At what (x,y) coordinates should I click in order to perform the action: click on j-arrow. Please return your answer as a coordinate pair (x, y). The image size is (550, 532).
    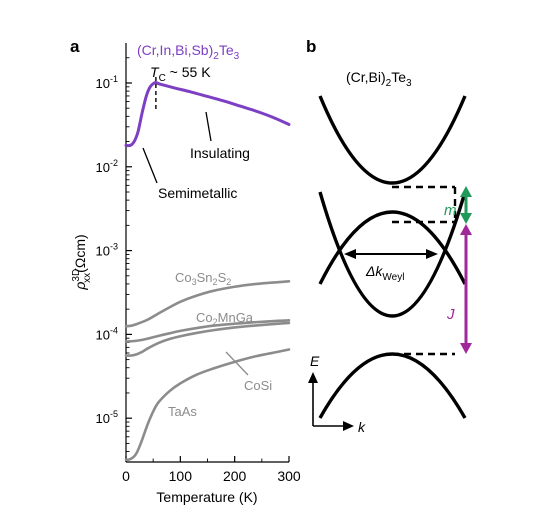
    Looking at the image, I should click on (466, 289).